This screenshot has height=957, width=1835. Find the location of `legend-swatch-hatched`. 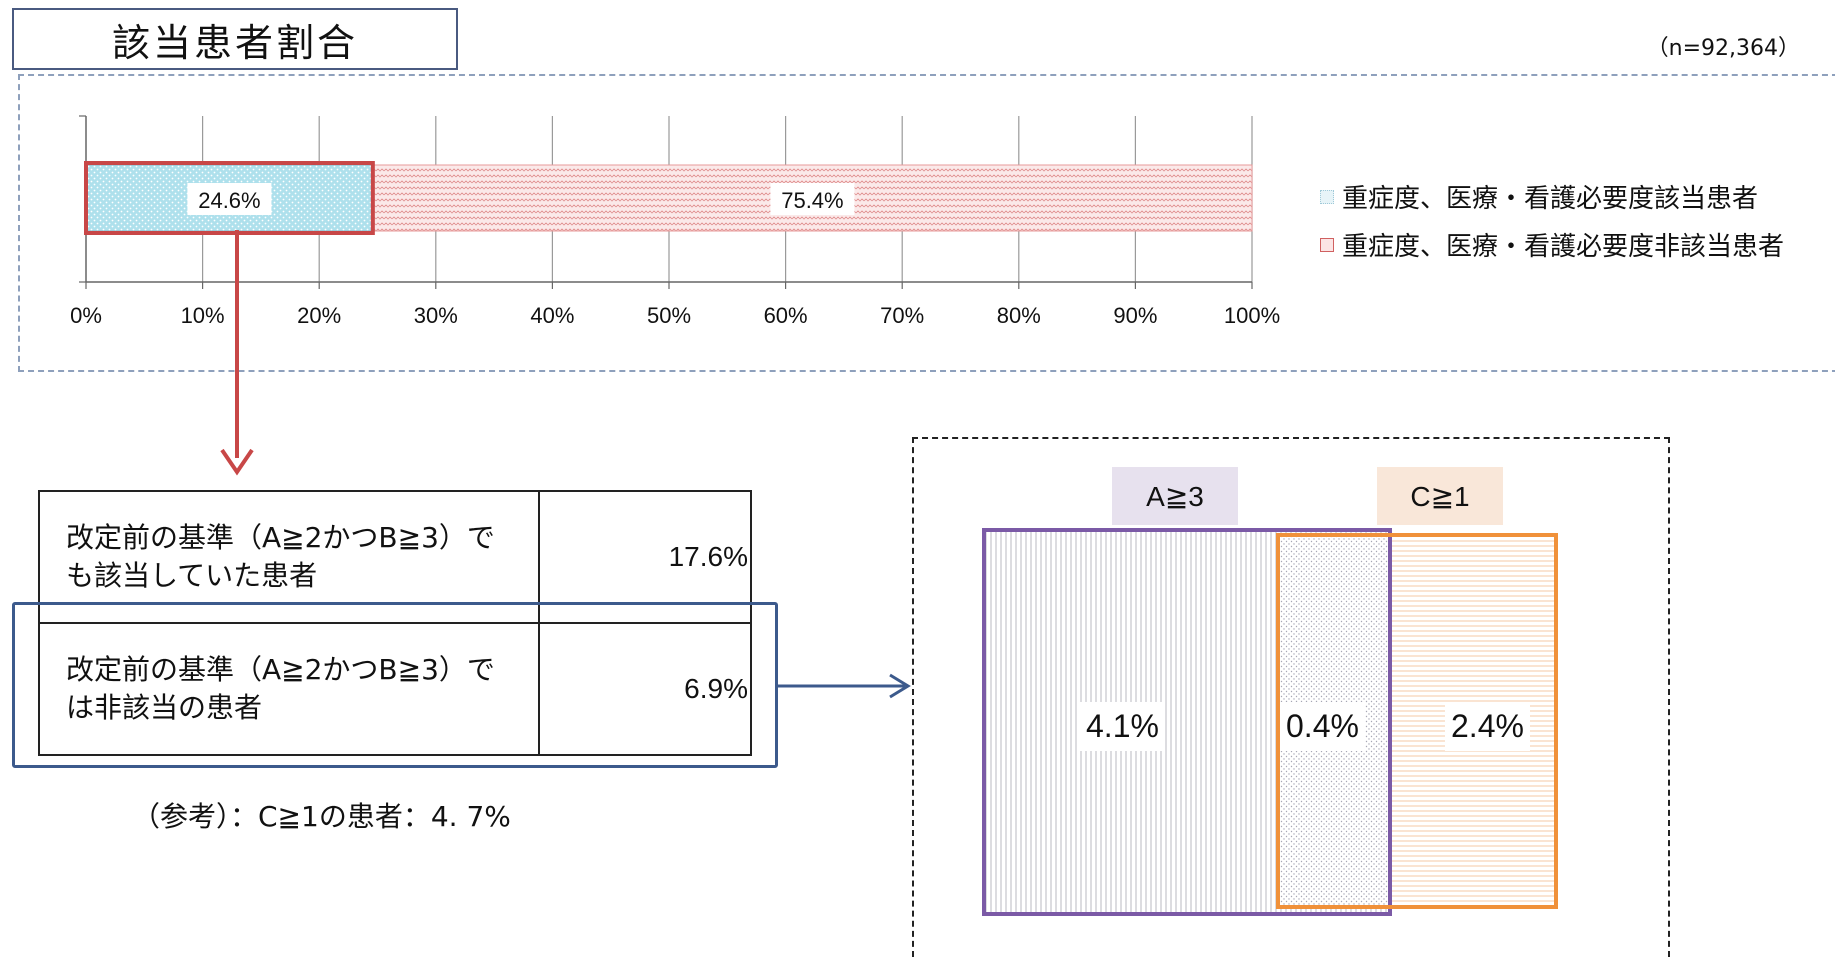

legend-swatch-hatched is located at coordinates (1327, 244).